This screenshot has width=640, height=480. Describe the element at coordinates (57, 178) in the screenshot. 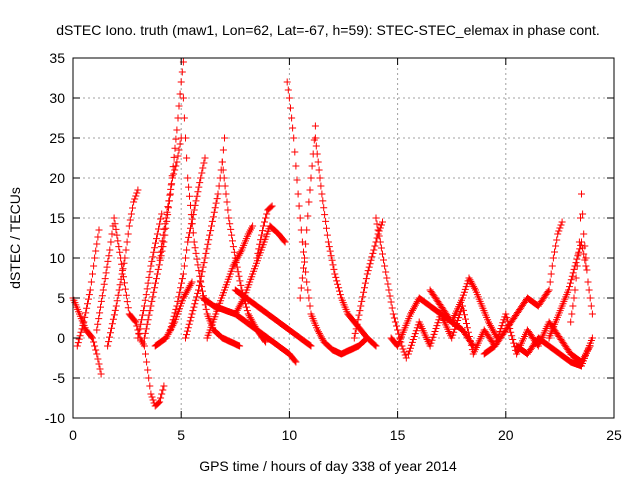

I see `y-tick-label: 20` at that location.